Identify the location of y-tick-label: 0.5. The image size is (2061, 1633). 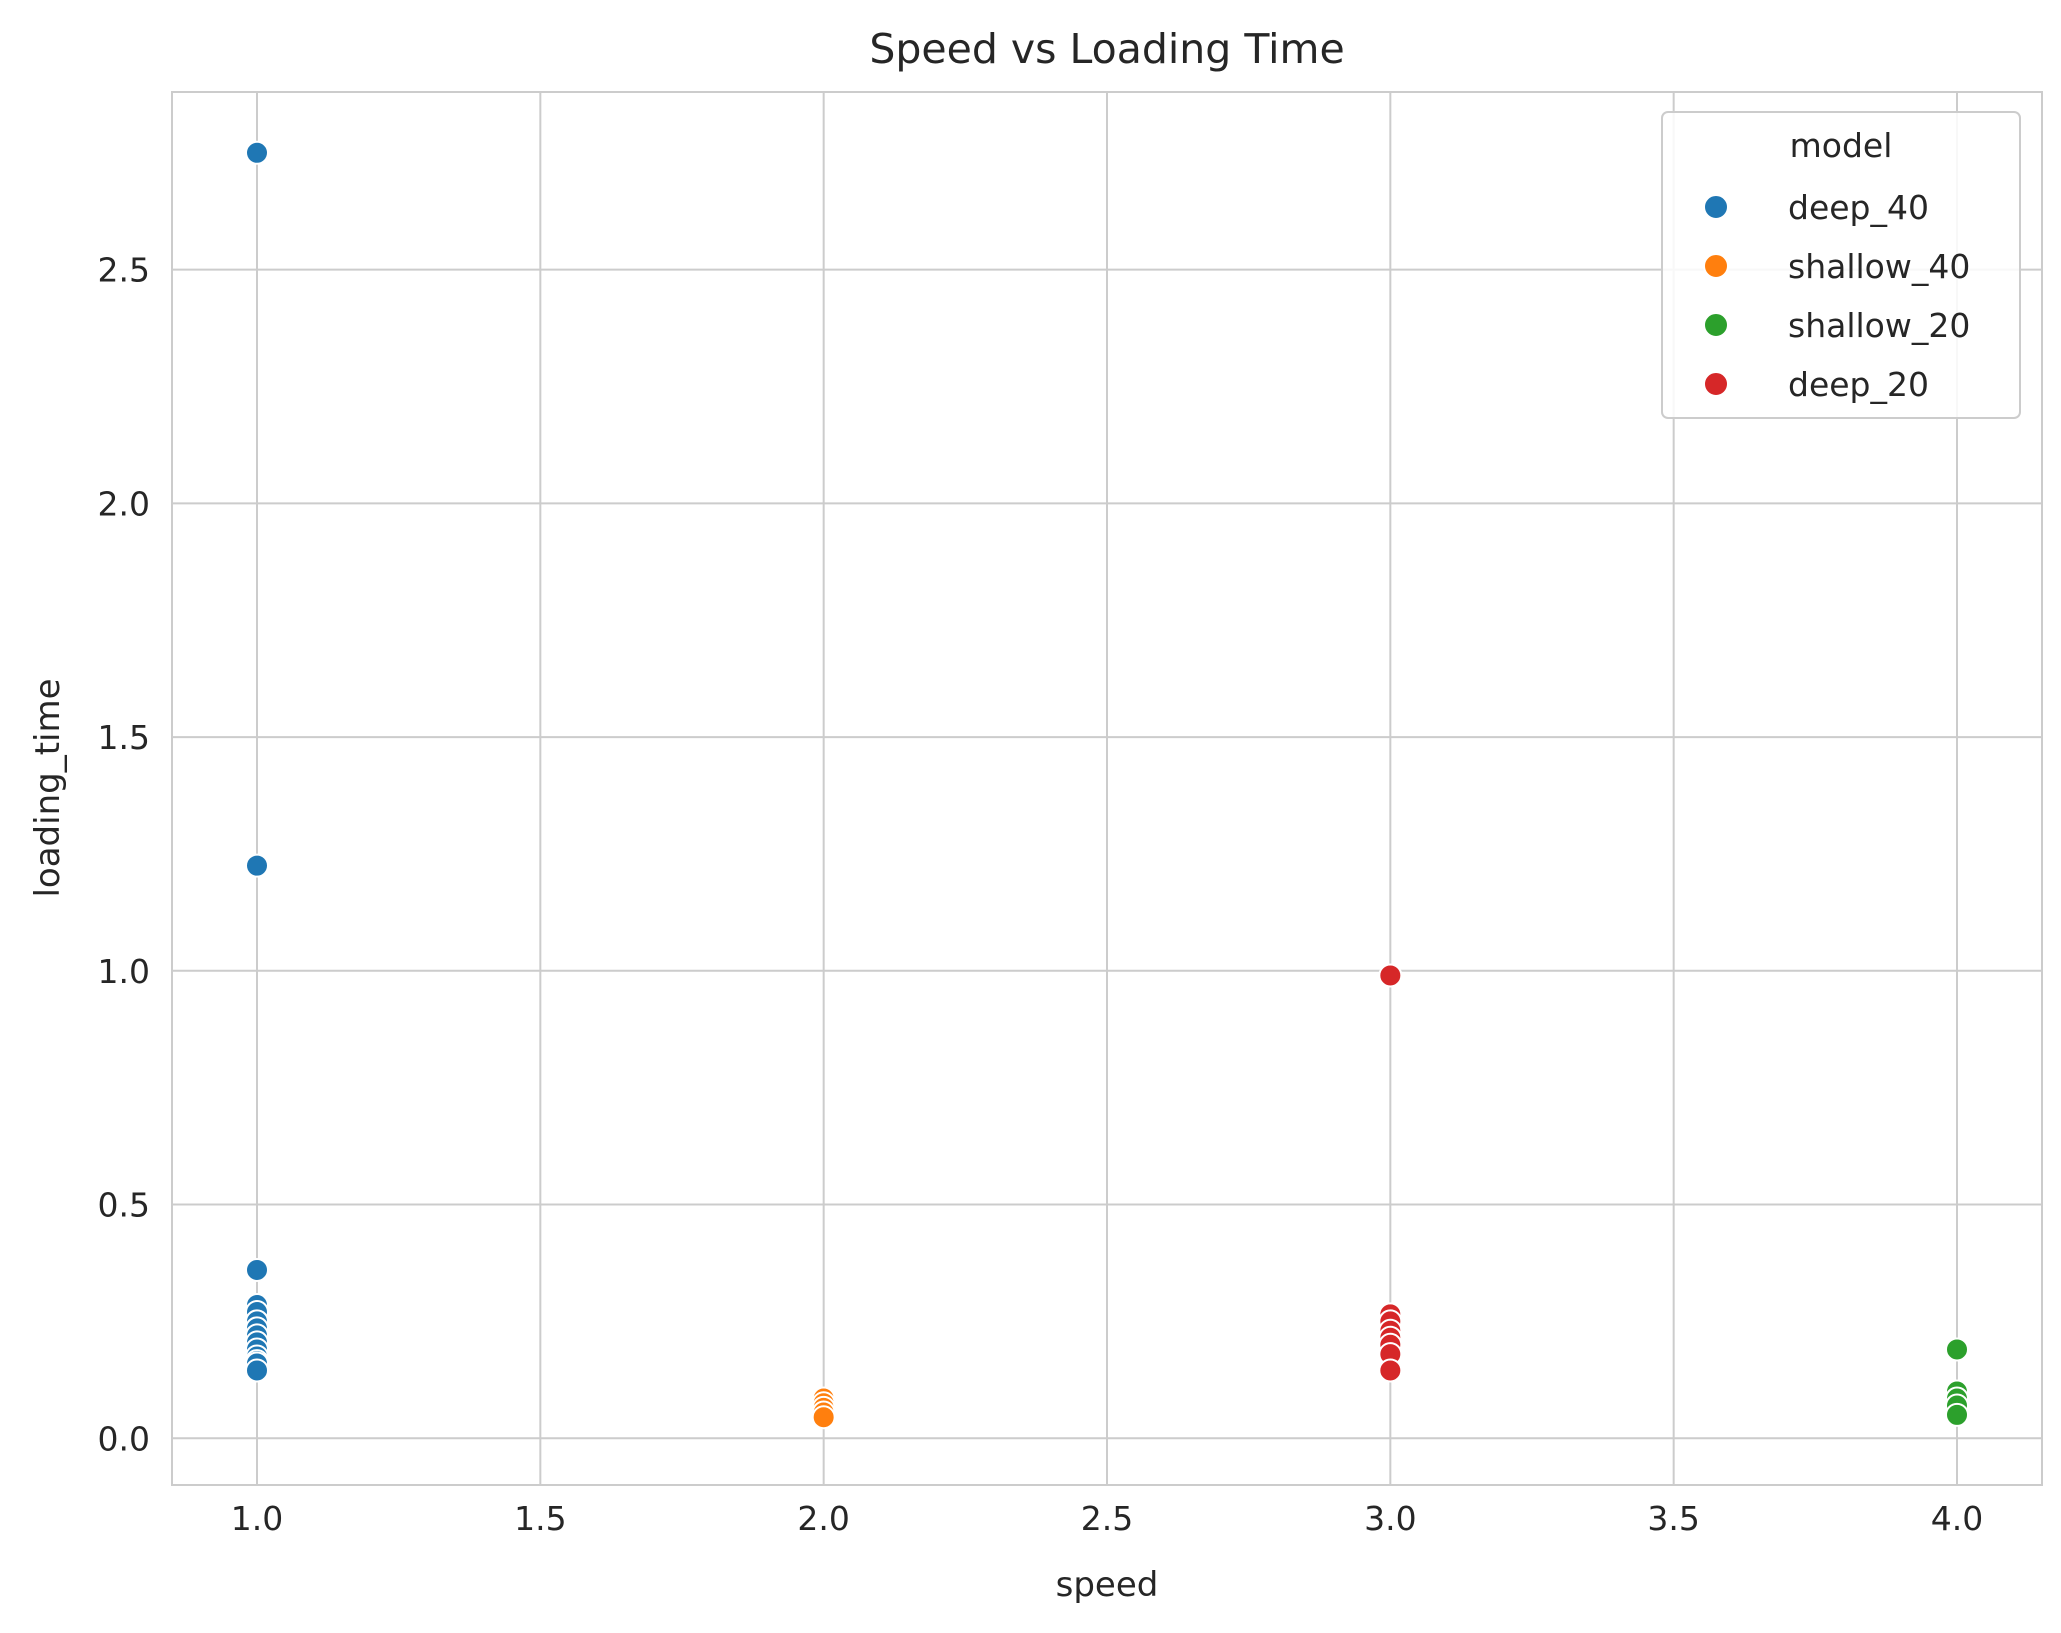
(124, 1205).